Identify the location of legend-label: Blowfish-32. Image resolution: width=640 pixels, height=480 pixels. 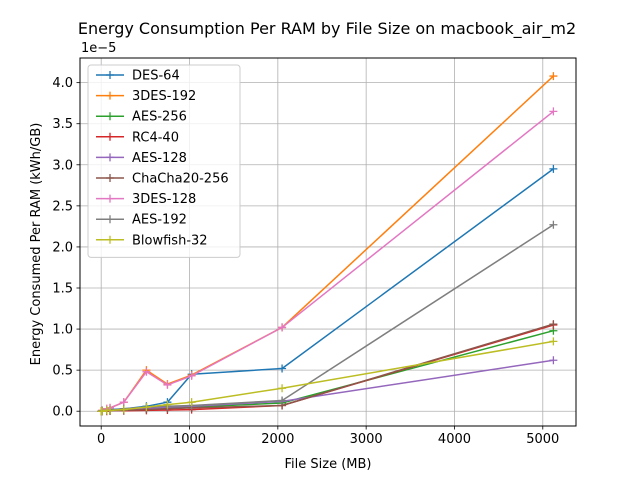
(170, 240).